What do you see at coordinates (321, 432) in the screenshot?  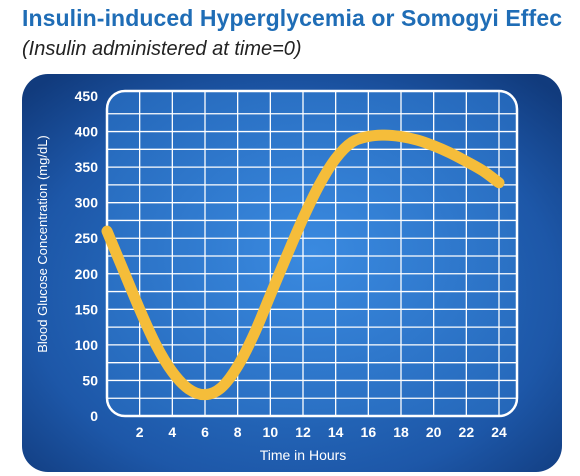 I see `x-tick-labels: 2 4 6 8 10 12 14 16 18 20 22 24` at bounding box center [321, 432].